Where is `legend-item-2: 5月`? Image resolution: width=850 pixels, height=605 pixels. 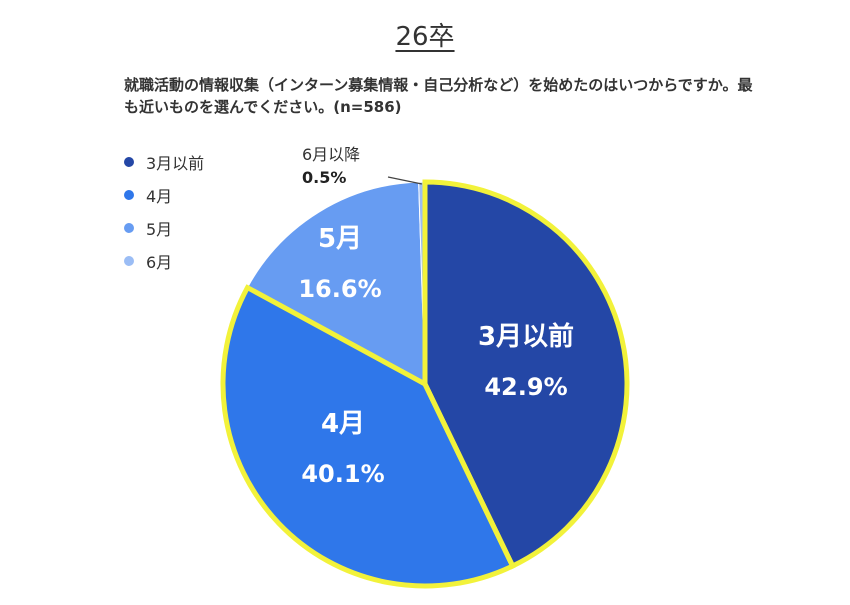
legend-item-2: 5月 is located at coordinates (164, 227).